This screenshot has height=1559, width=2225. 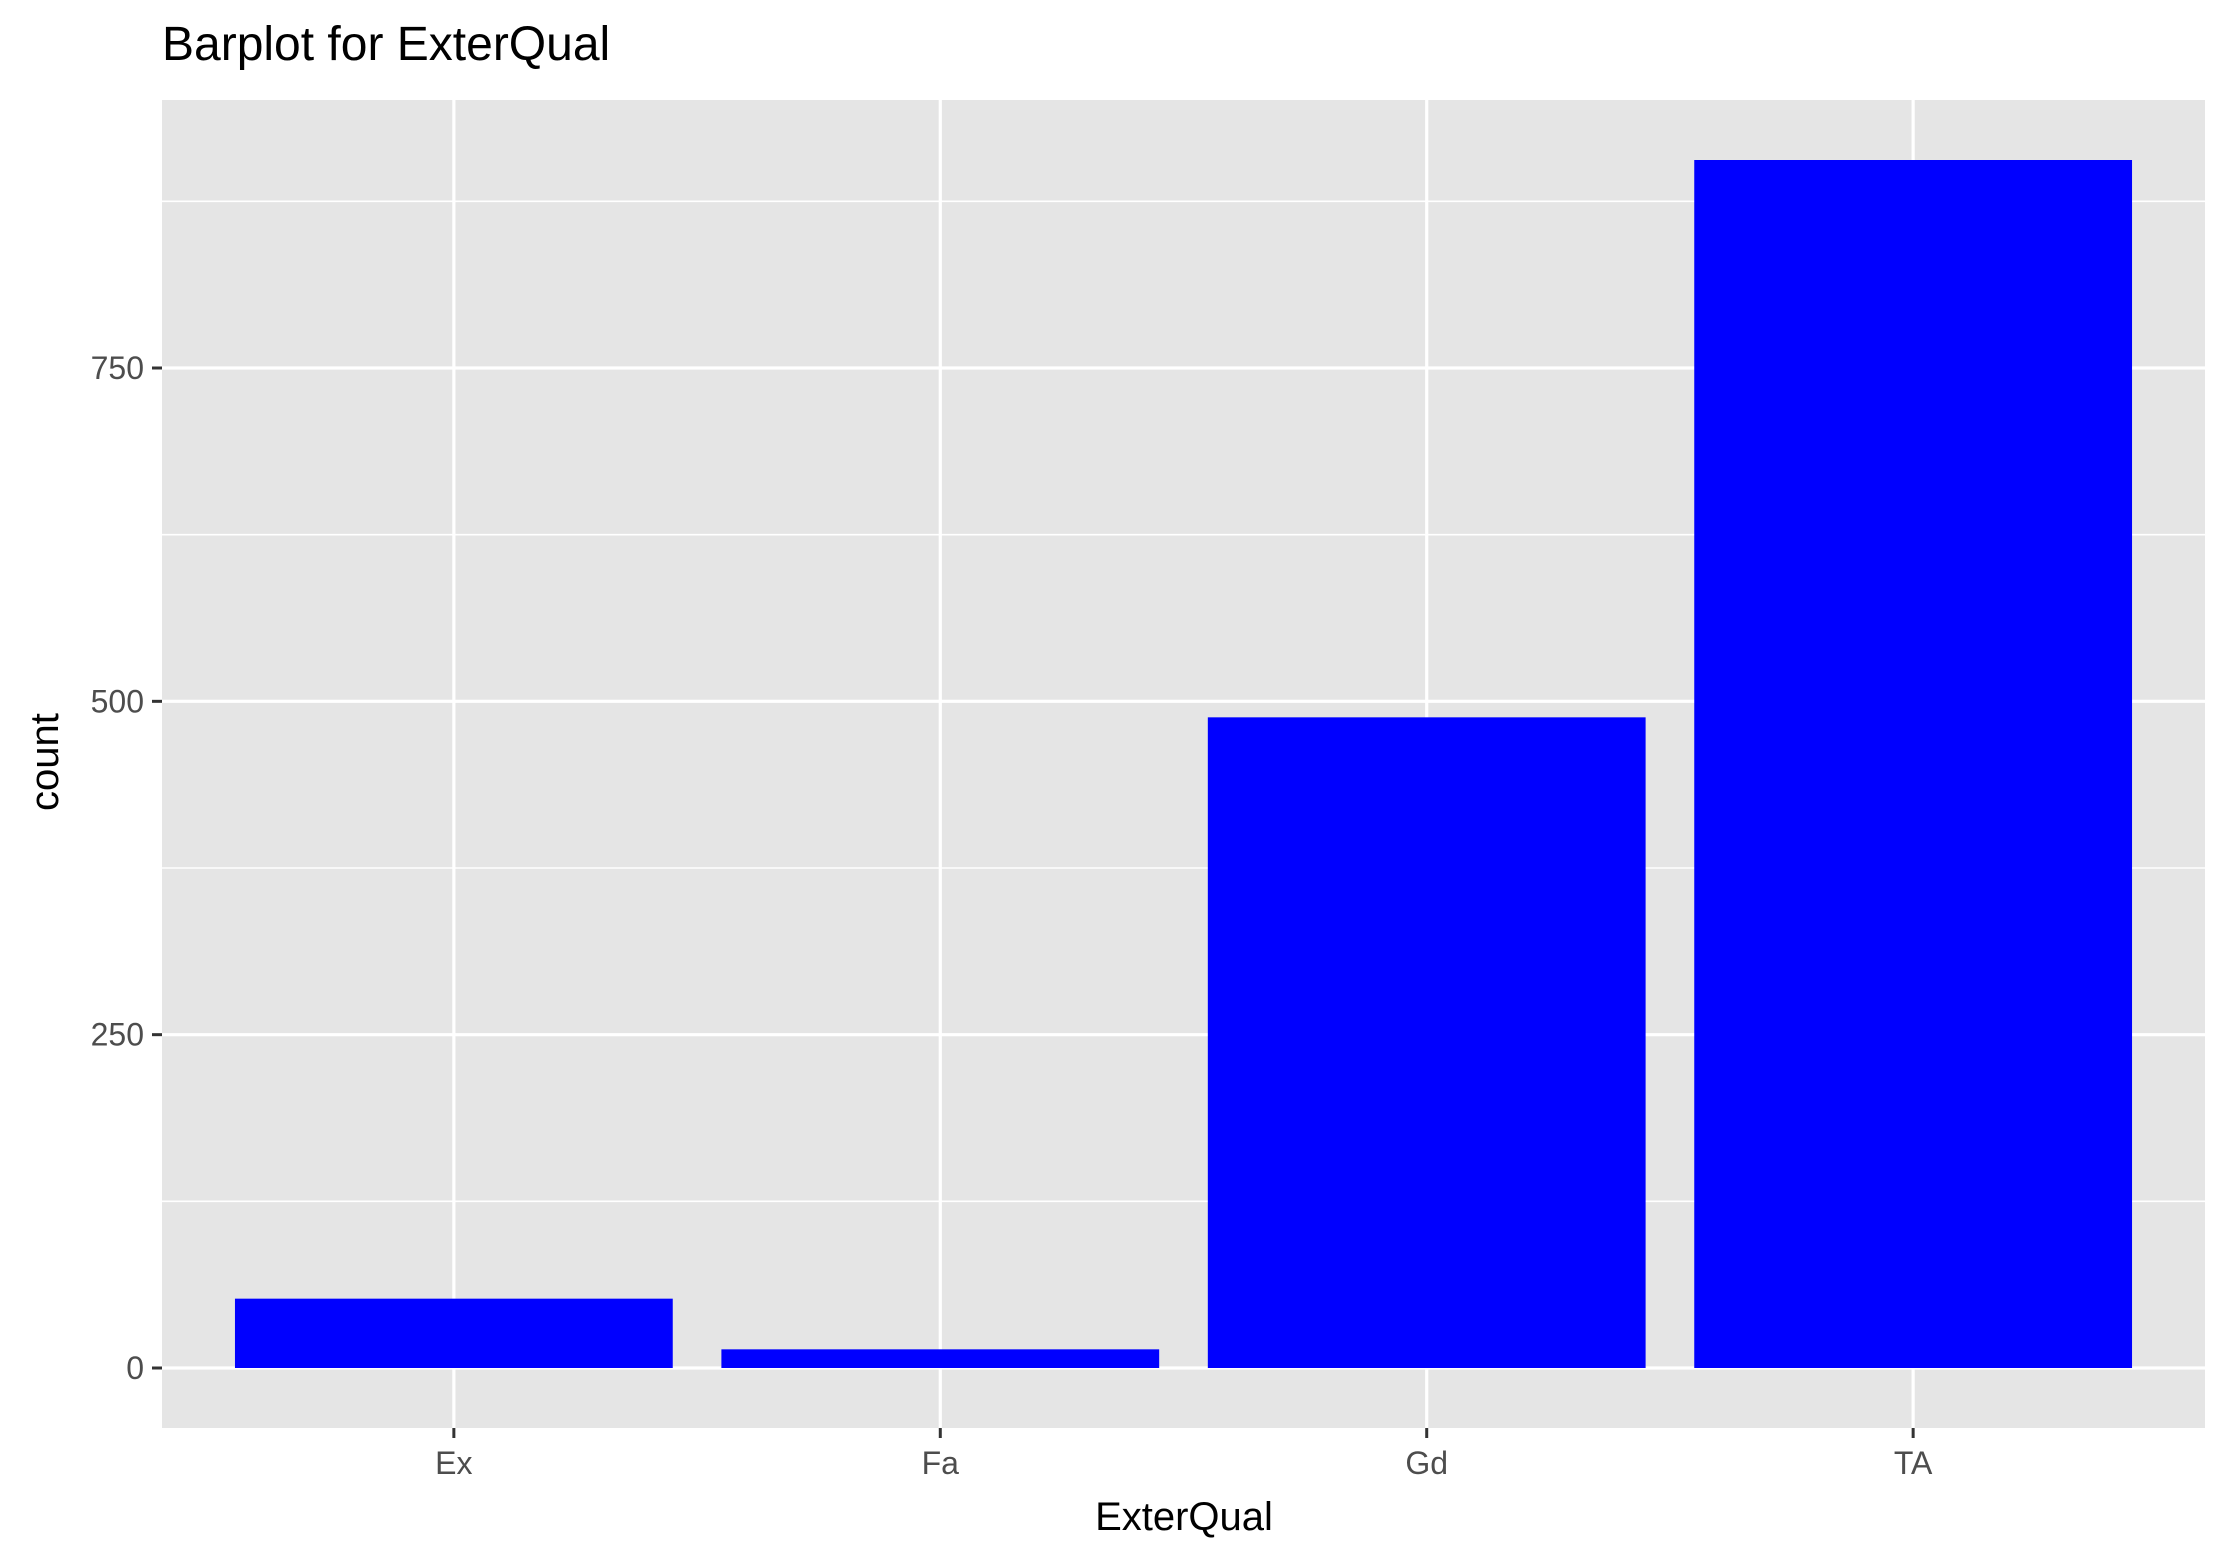 What do you see at coordinates (117, 1035) in the screenshot?
I see `y-tick-label: 250` at bounding box center [117, 1035].